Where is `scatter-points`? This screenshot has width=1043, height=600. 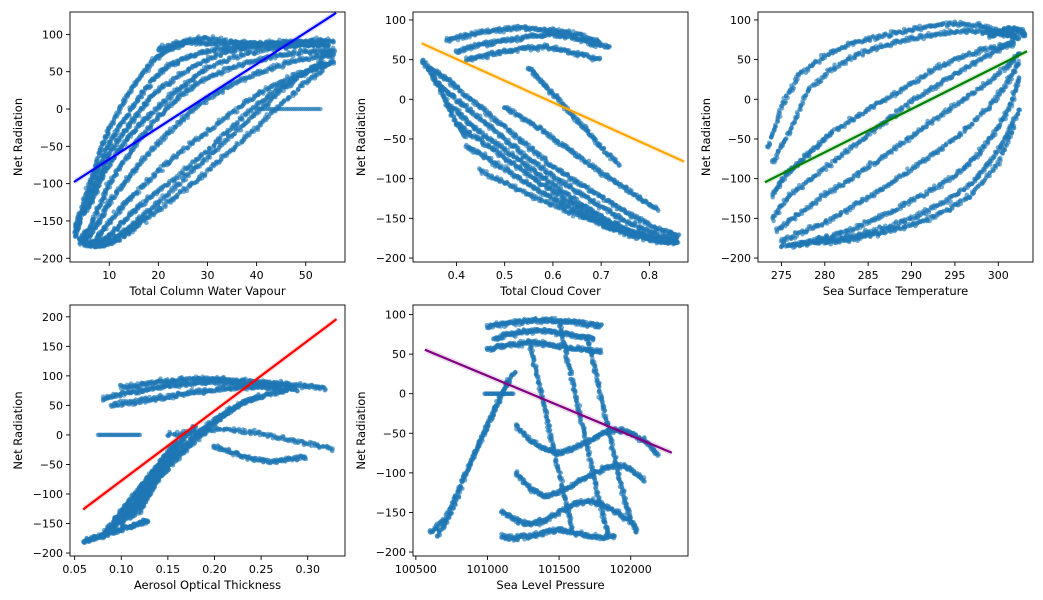 scatter-points is located at coordinates (204, 142).